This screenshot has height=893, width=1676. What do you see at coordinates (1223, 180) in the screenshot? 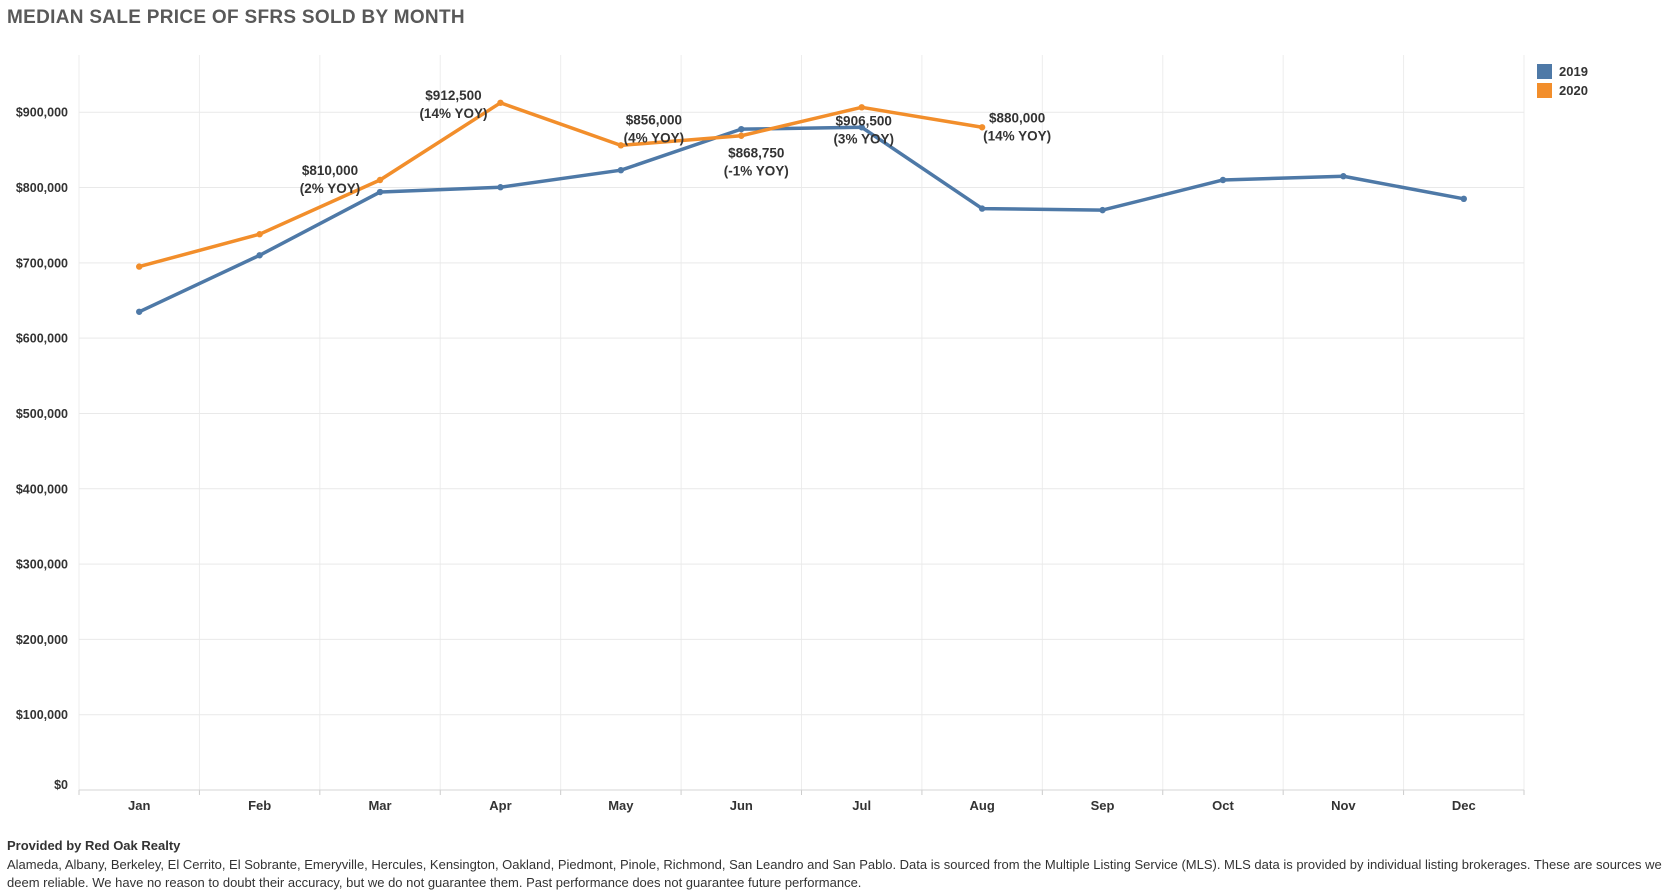
I see `data-point-2019-oct` at bounding box center [1223, 180].